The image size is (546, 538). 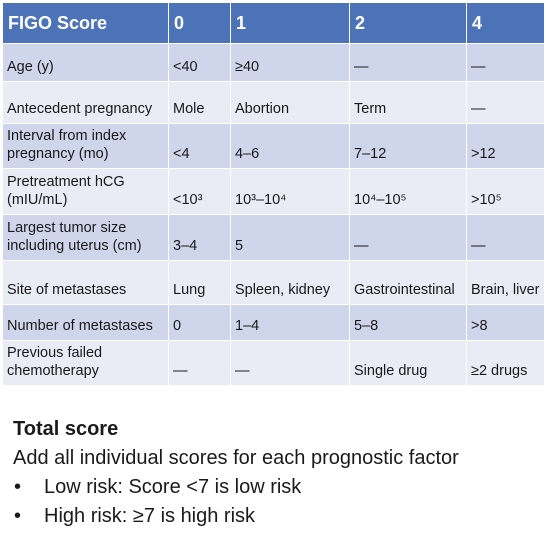 I want to click on header-score-4: 4, so click(x=505, y=23).